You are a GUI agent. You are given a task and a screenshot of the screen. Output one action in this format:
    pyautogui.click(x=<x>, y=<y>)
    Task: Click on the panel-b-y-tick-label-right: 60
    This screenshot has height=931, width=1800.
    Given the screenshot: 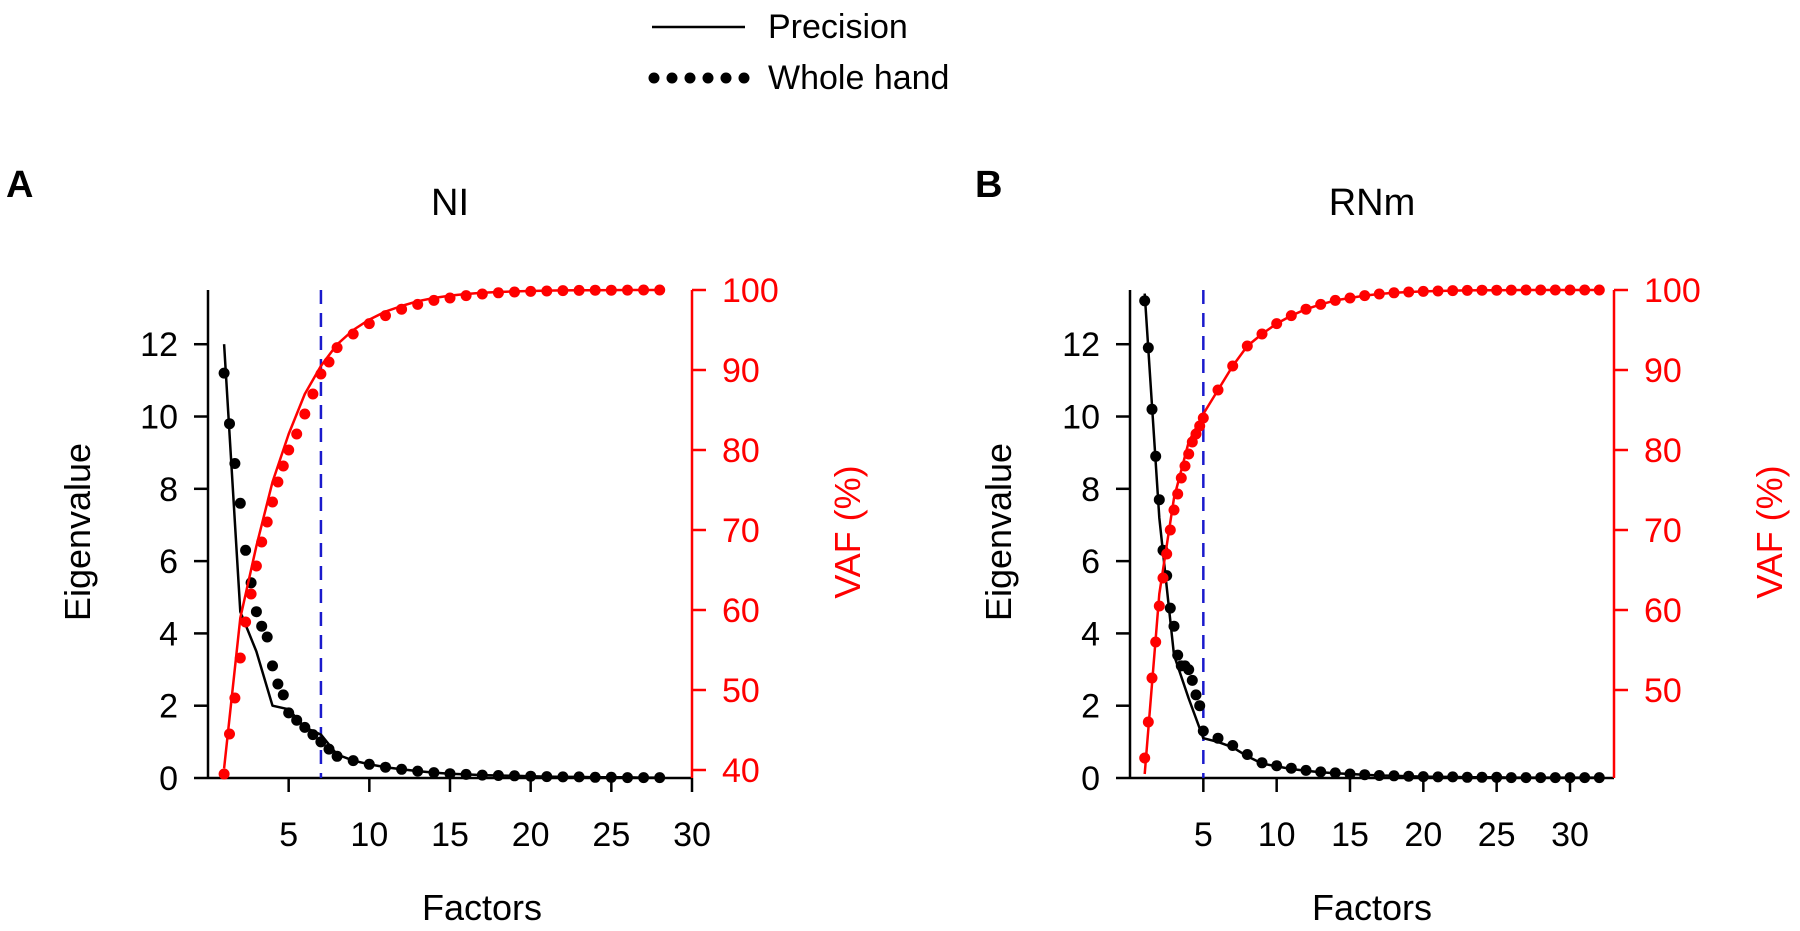 What is the action you would take?
    pyautogui.click(x=1663, y=611)
    